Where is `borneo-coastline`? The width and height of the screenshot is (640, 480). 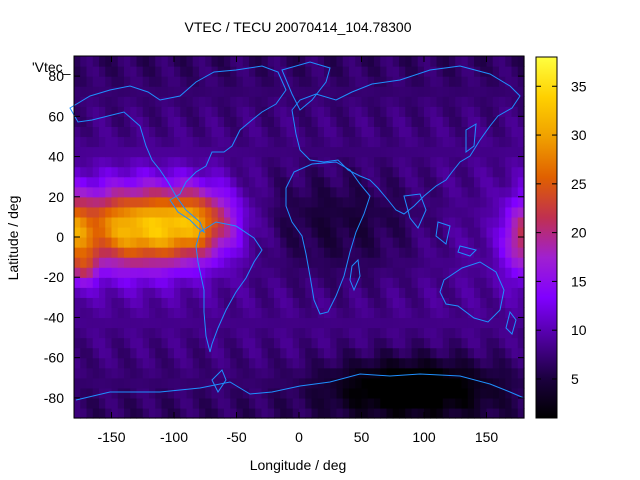
borneo-coastline is located at coordinates (443, 233).